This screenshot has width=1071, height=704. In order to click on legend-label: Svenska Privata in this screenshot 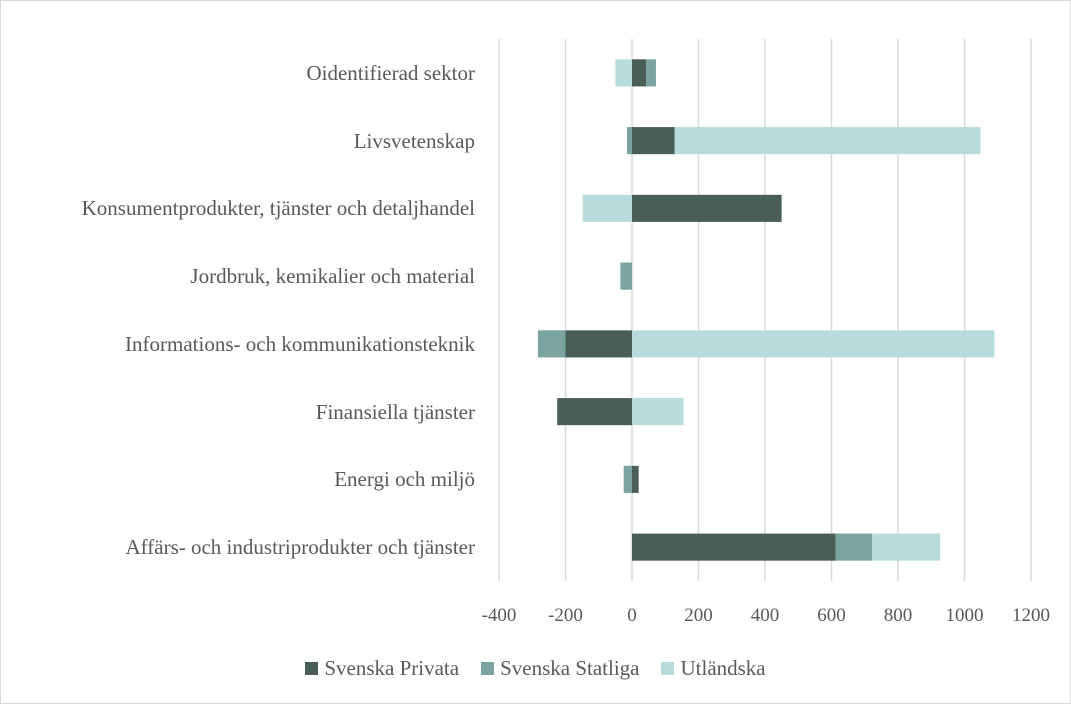, I will do `click(392, 668)`.